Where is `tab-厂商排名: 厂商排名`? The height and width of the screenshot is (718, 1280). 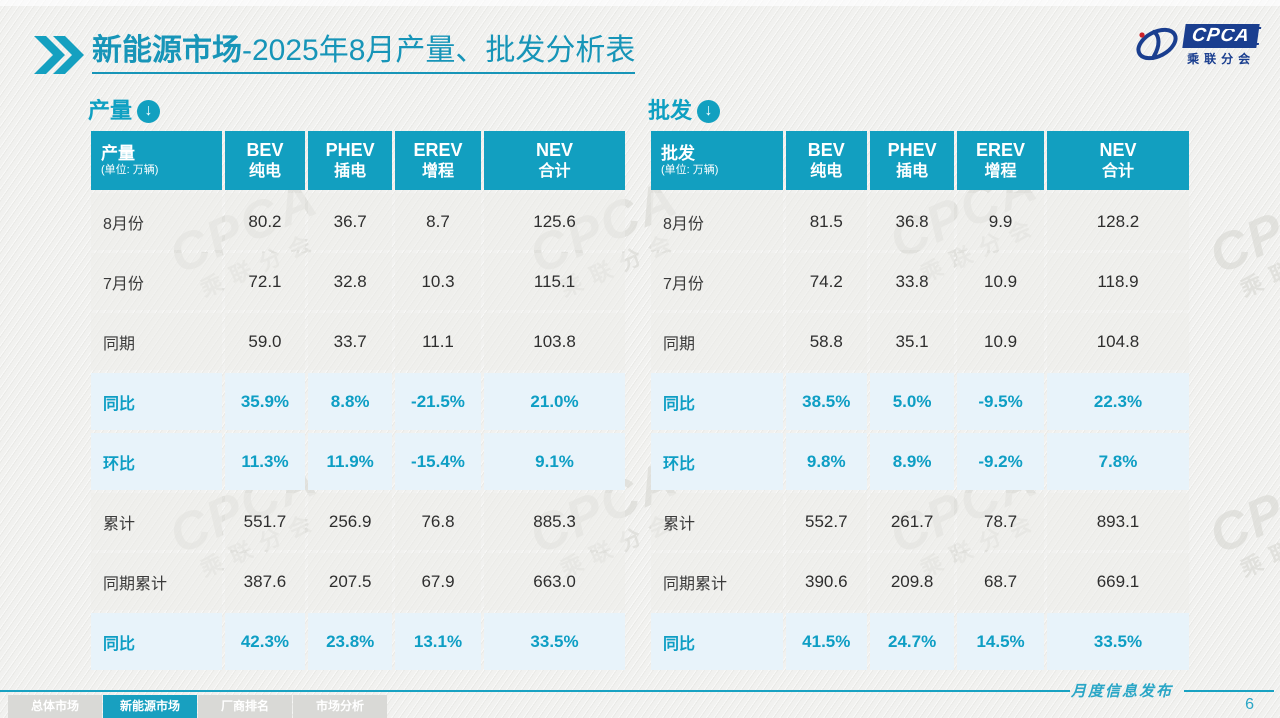
tab-厂商排名: 厂商排名 is located at coordinates (245, 706).